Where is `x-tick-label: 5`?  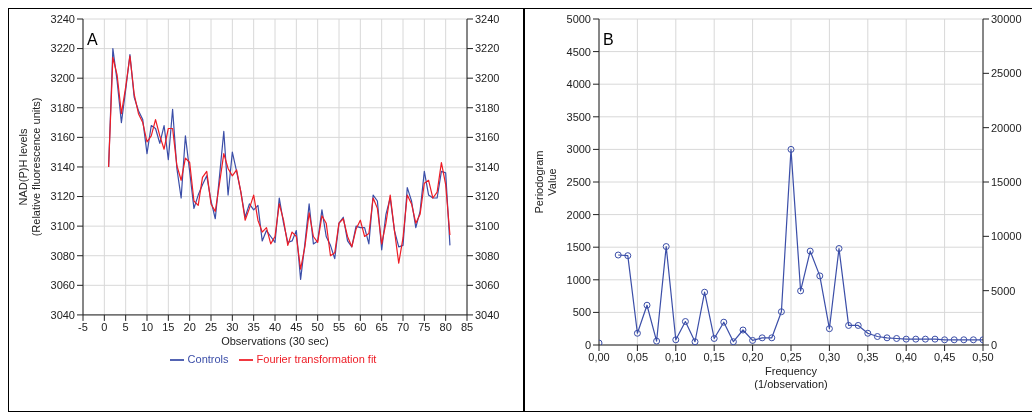
x-tick-label: 5 is located at coordinates (125, 326).